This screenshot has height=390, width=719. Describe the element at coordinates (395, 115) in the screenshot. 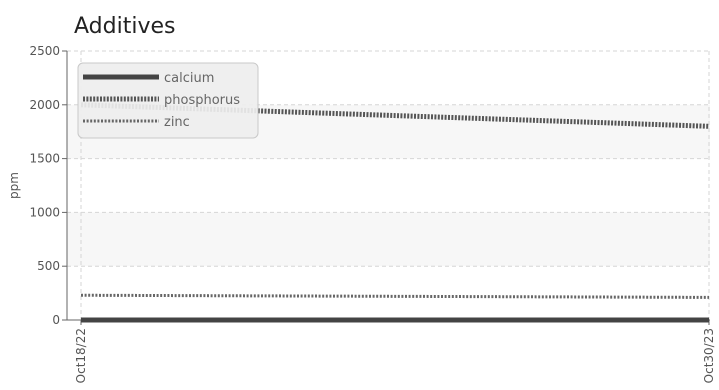

I see `series-line-phosphorus` at that location.